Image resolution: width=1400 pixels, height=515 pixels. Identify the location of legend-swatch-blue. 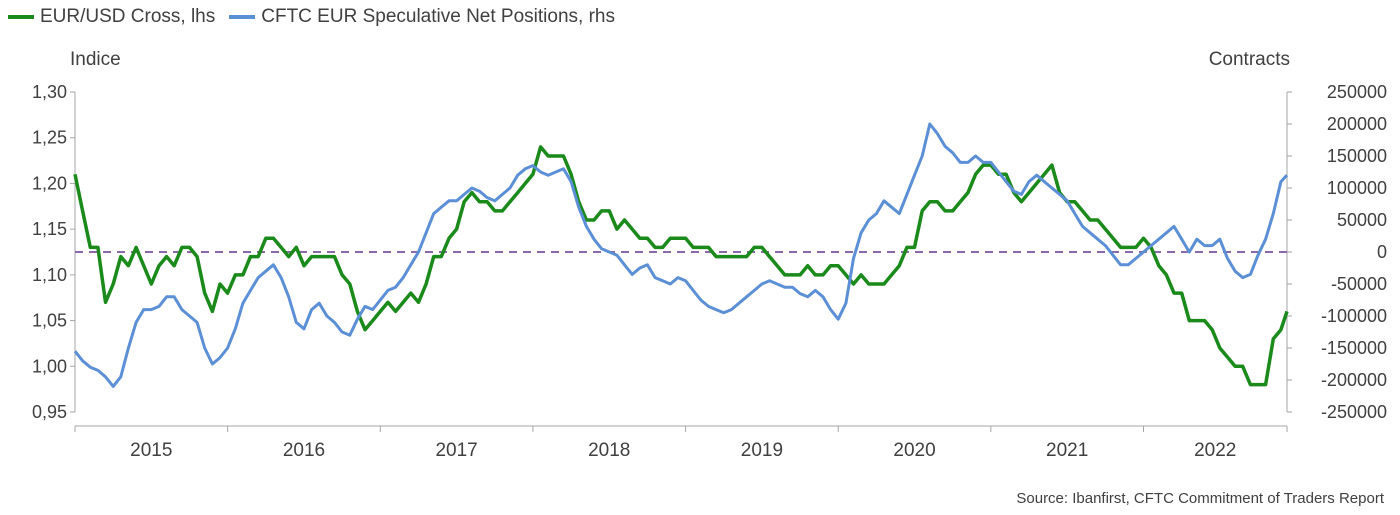
(242, 17).